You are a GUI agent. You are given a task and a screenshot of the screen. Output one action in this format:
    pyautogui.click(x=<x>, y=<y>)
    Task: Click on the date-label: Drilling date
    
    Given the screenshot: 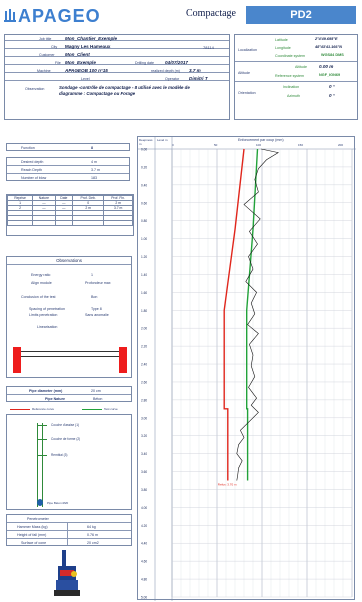 What is the action you would take?
    pyautogui.click(x=144, y=63)
    